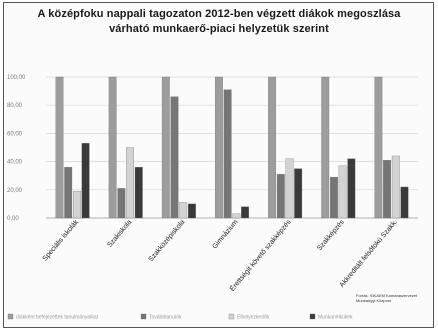 This screenshot has height=331, width=438. Describe the element at coordinates (57, 318) in the screenshot. I see `legend-label: diákként befejezettek tanulmányaikat` at that location.